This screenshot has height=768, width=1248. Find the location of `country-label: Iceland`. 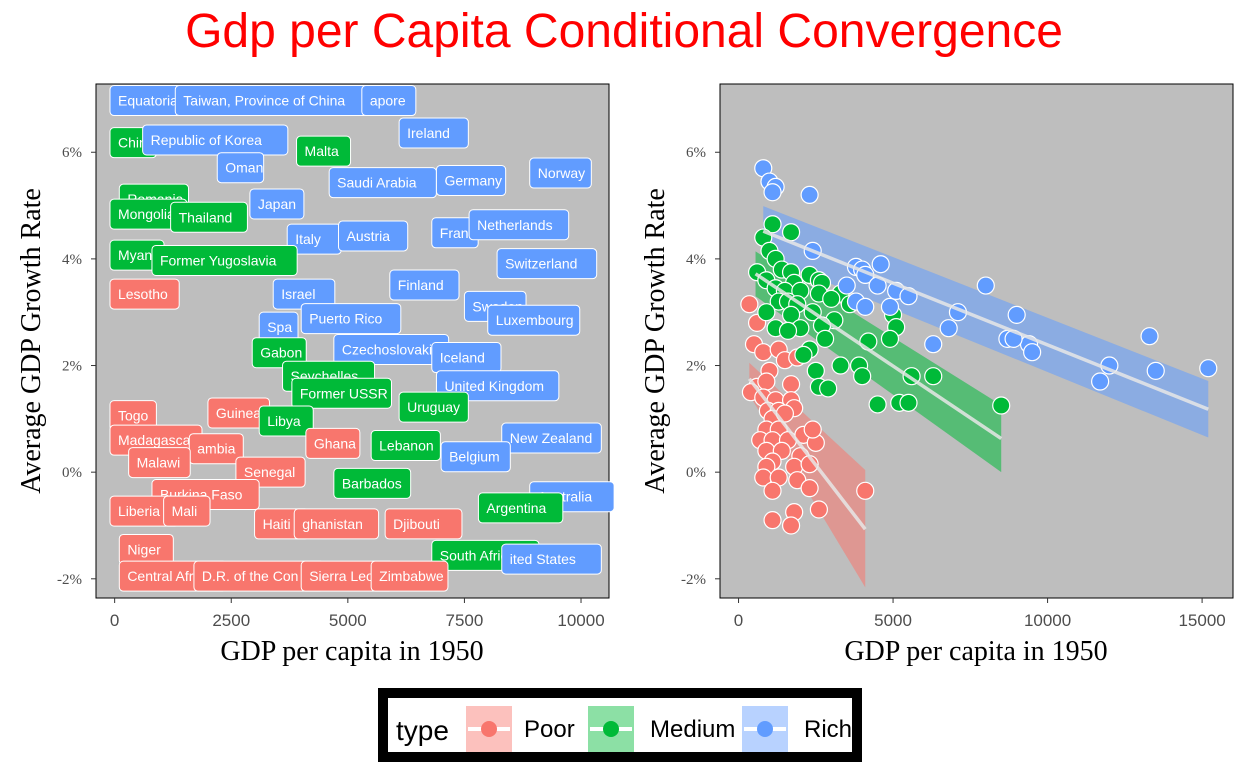

country-label: Iceland is located at coordinates (466, 358).